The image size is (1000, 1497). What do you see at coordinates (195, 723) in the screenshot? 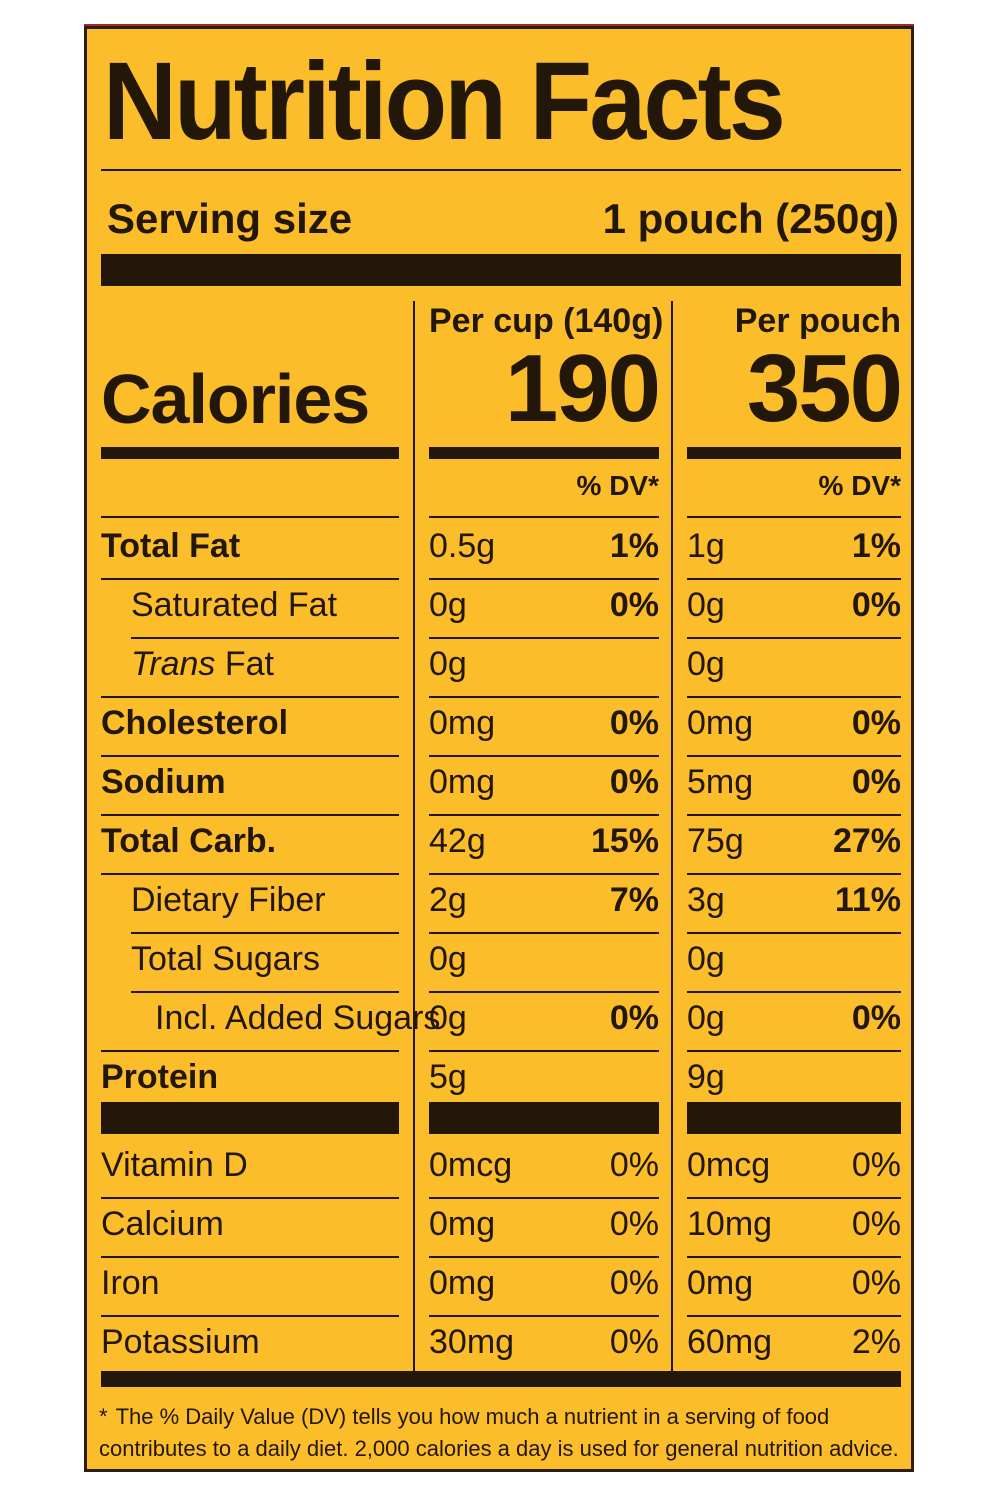
I see `nutrient-name: Cholesterol` at bounding box center [195, 723].